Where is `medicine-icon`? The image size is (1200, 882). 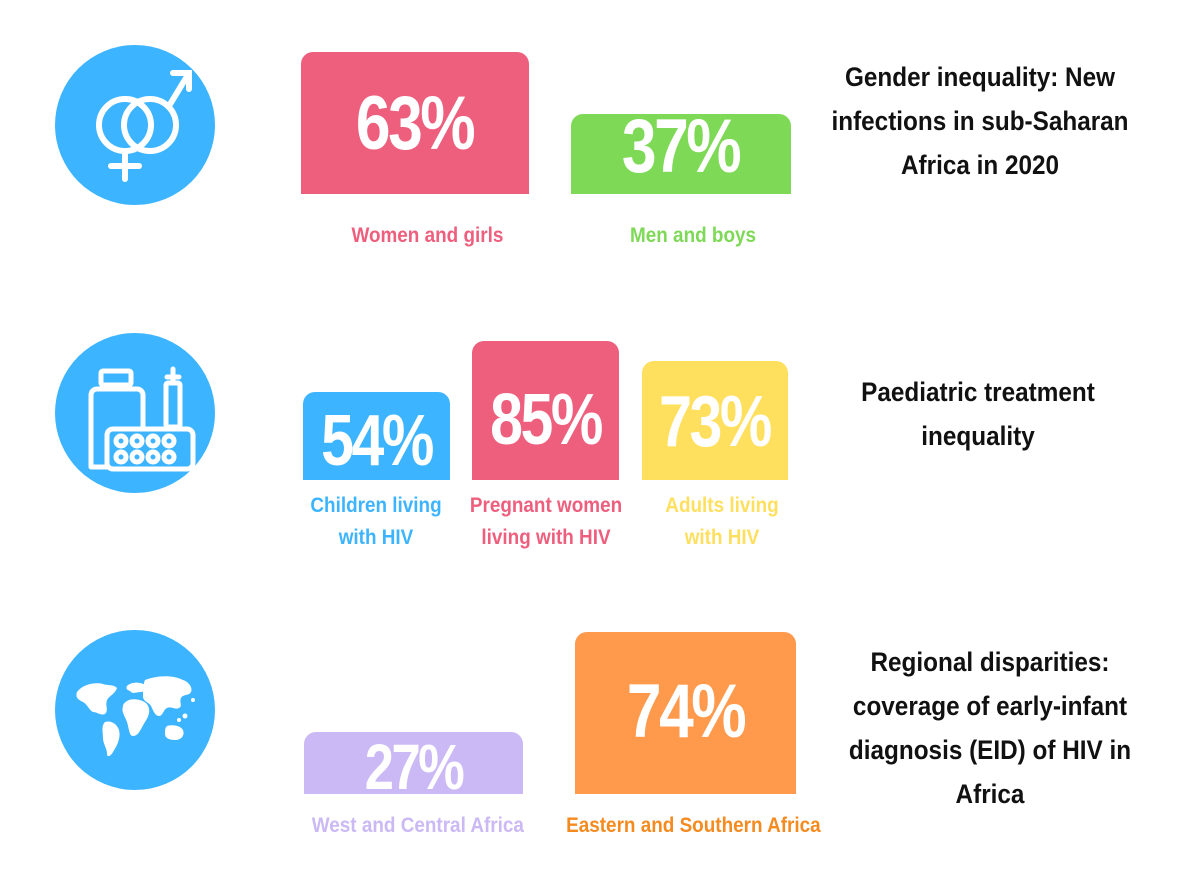 medicine-icon is located at coordinates (135, 413).